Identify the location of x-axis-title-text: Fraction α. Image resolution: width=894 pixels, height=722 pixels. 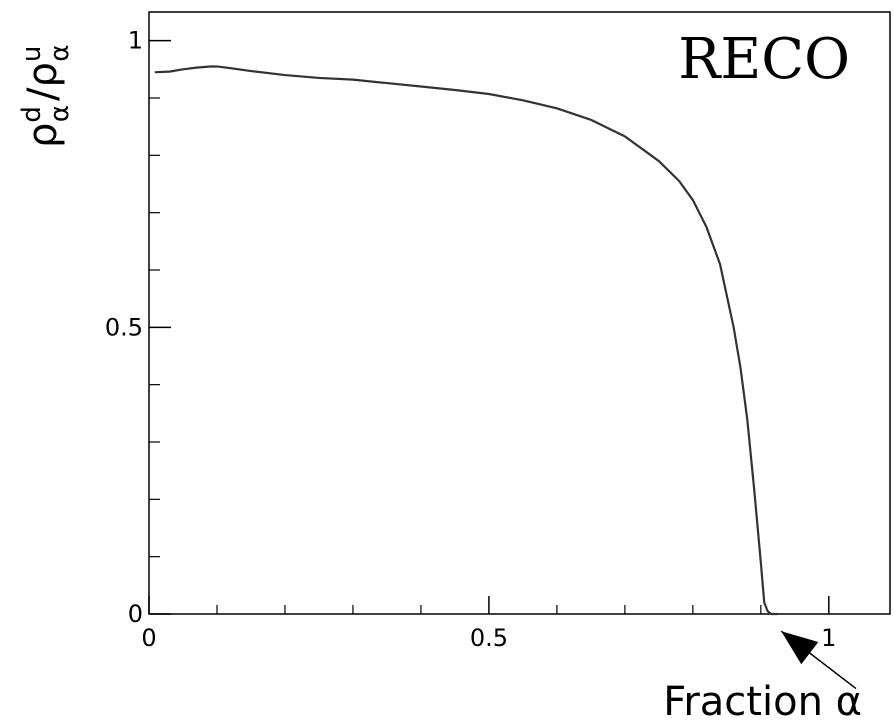
(762, 700).